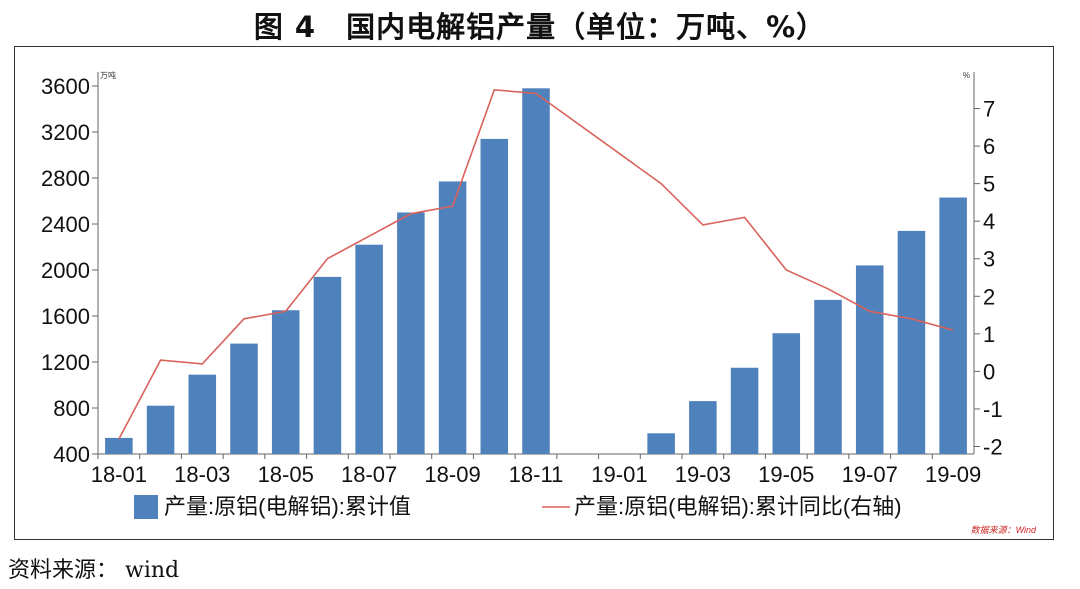 The width and height of the screenshot is (1080, 589). Describe the element at coordinates (65, 132) in the screenshot. I see `left-tick-label: 3200` at that location.